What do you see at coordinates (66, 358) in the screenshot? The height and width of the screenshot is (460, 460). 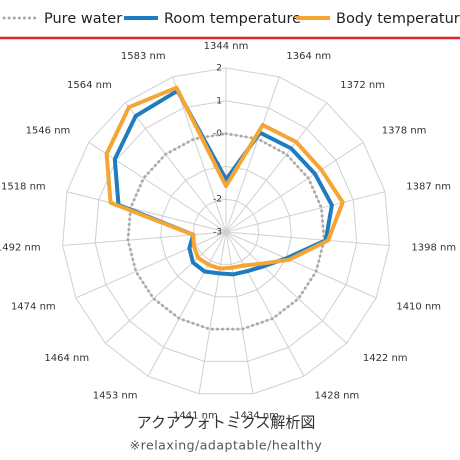 I see `category-label: 1464 nm` at bounding box center [66, 358].